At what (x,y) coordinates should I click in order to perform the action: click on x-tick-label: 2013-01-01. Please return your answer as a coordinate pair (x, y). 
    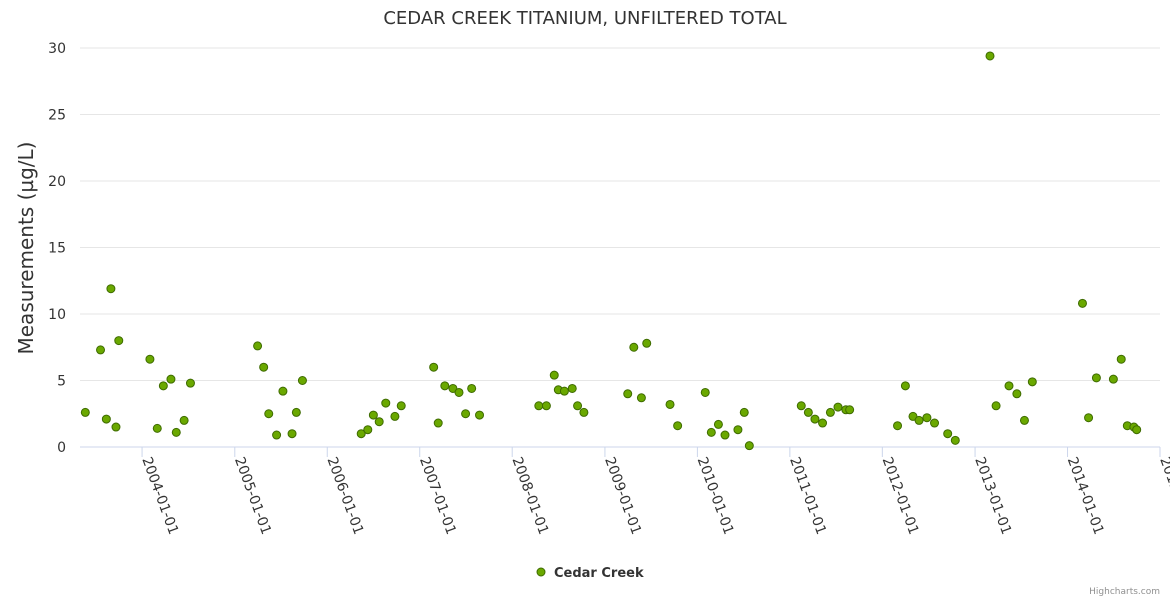
    Looking at the image, I should click on (992, 496).